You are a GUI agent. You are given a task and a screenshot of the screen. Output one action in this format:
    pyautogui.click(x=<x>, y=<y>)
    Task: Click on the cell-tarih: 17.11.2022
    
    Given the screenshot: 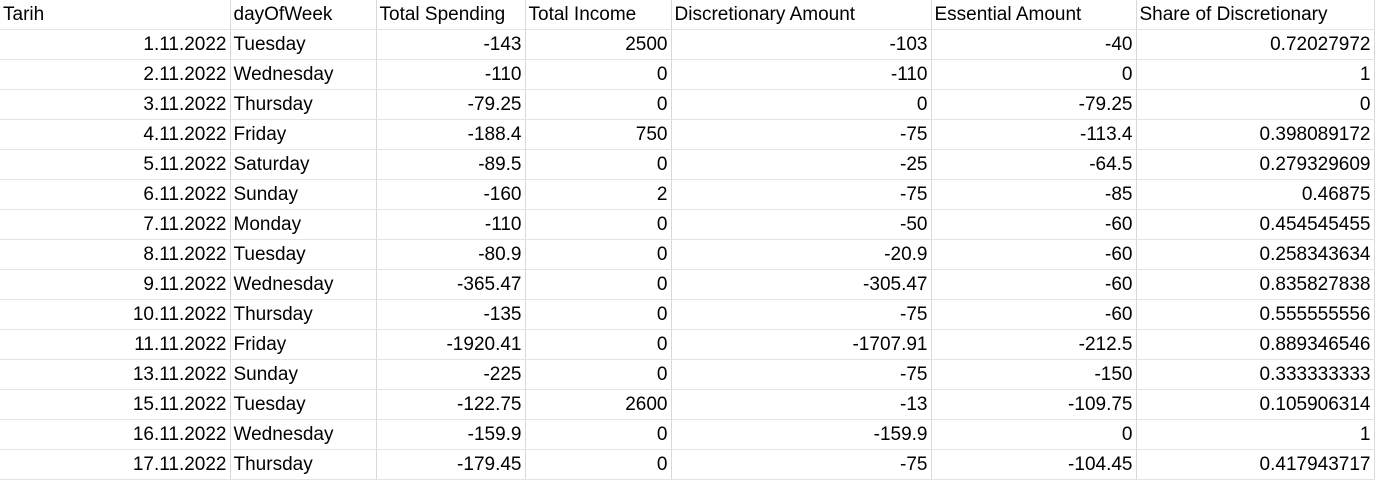 What is the action you would take?
    pyautogui.click(x=115, y=464)
    